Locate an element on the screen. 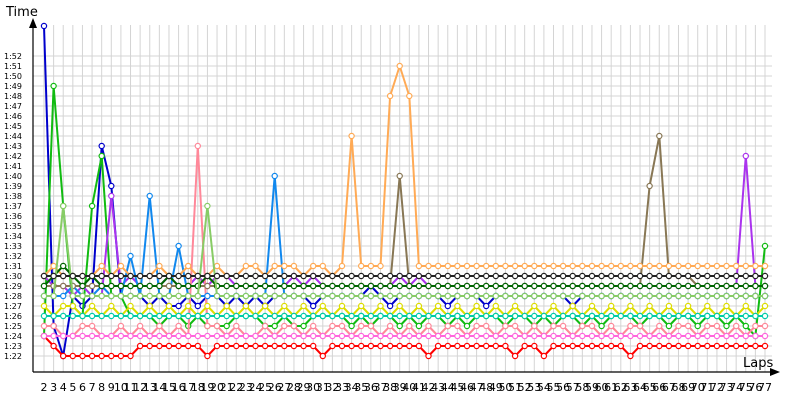 The image size is (800, 404). y-tick-label: 1:43 is located at coordinates (13, 146).